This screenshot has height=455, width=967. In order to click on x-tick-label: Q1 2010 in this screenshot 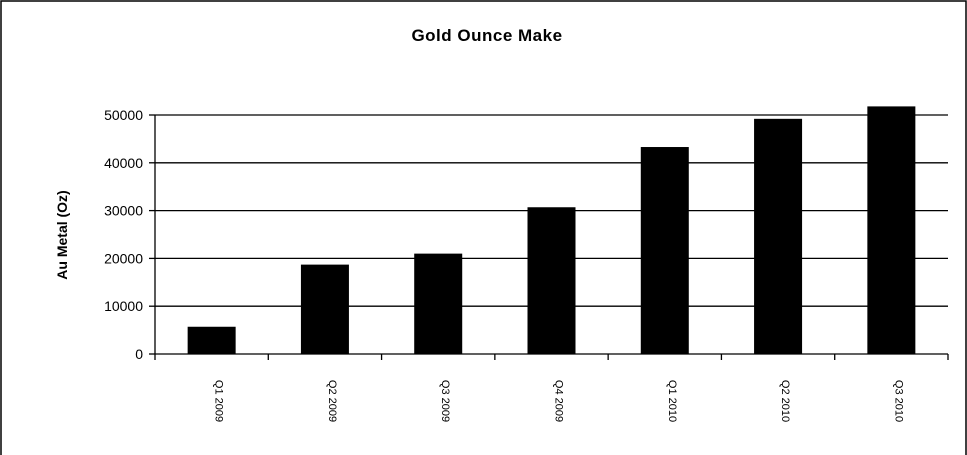, I will do `click(672, 401)`.